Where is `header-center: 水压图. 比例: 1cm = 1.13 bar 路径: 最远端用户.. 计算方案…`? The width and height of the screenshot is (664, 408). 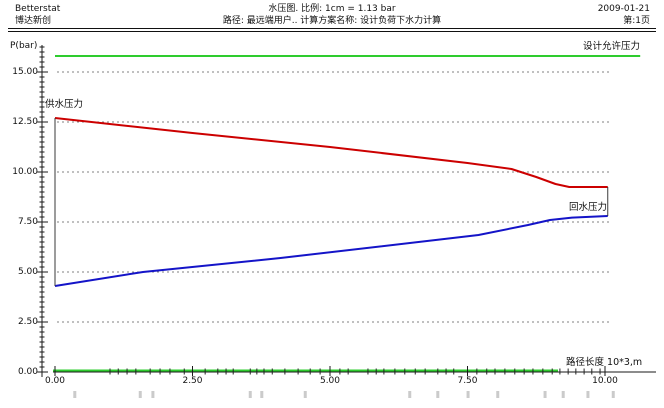
header-center: 水压图. 比例: 1cm = 1.13 bar 路径: 最远端用户.. 计算方案… is located at coordinates (332, 15).